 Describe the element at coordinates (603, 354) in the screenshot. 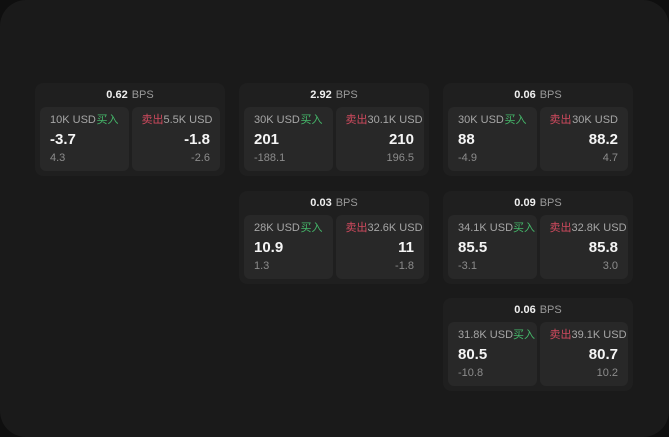

I see `sell-price: 80.7` at that location.